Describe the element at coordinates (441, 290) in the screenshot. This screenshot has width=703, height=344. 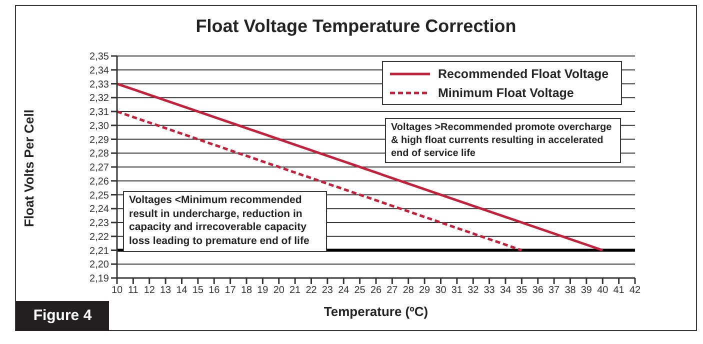
I see `x-tick-label: 30` at that location.